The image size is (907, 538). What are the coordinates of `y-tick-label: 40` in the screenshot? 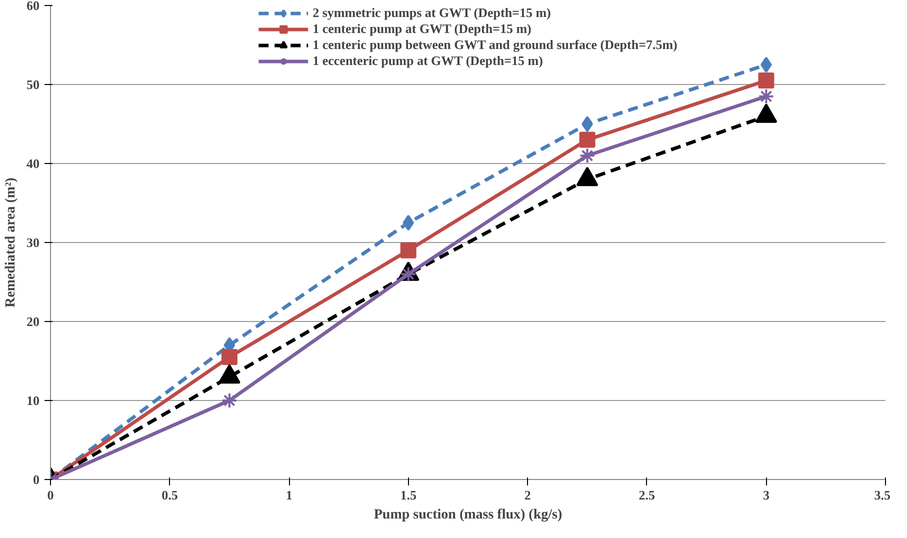 It's located at (33, 163).